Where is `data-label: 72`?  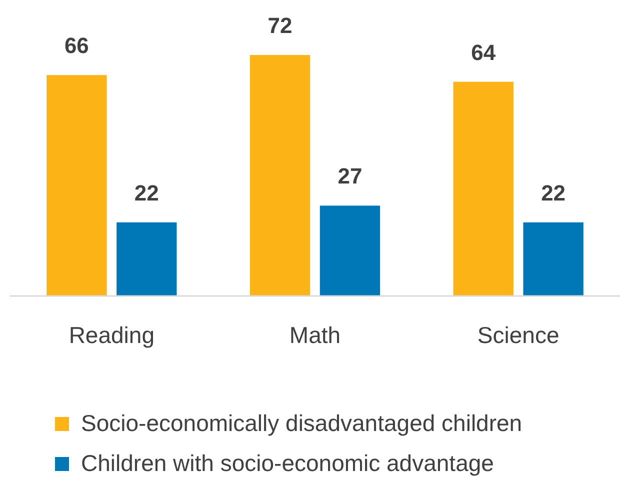 data-label: 72 is located at coordinates (280, 25).